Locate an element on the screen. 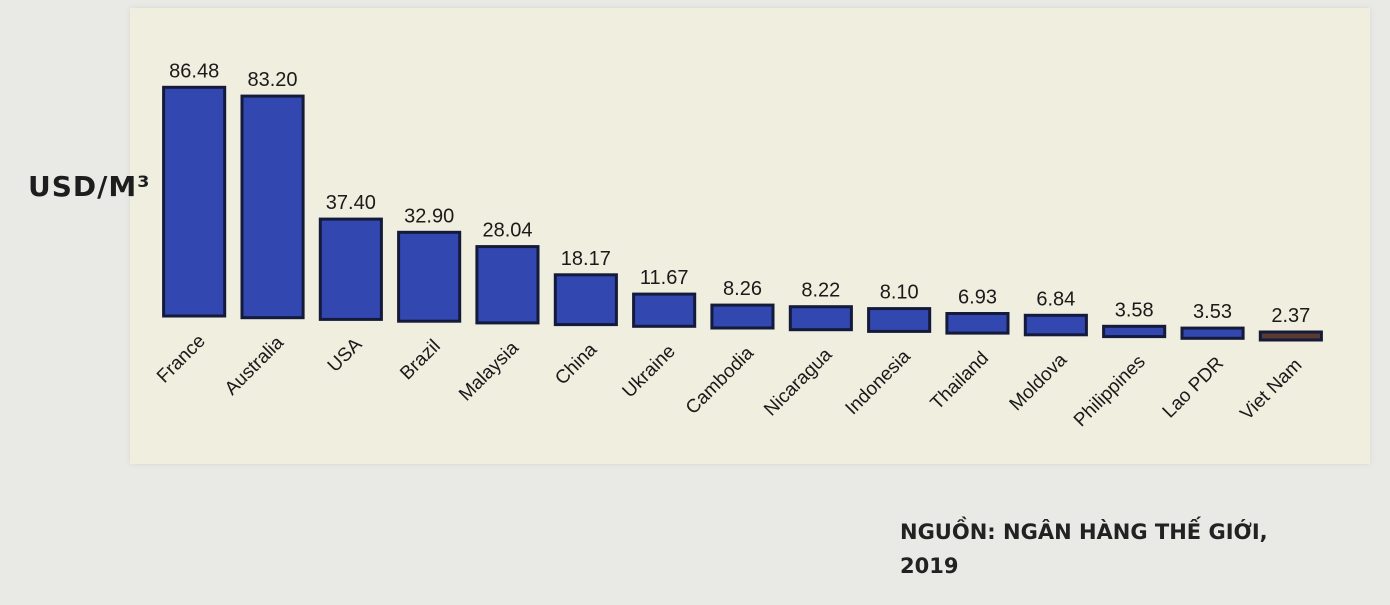 Image resolution: width=1390 pixels, height=605 pixels. category-label-indonesia: Indonesia is located at coordinates (878, 382).